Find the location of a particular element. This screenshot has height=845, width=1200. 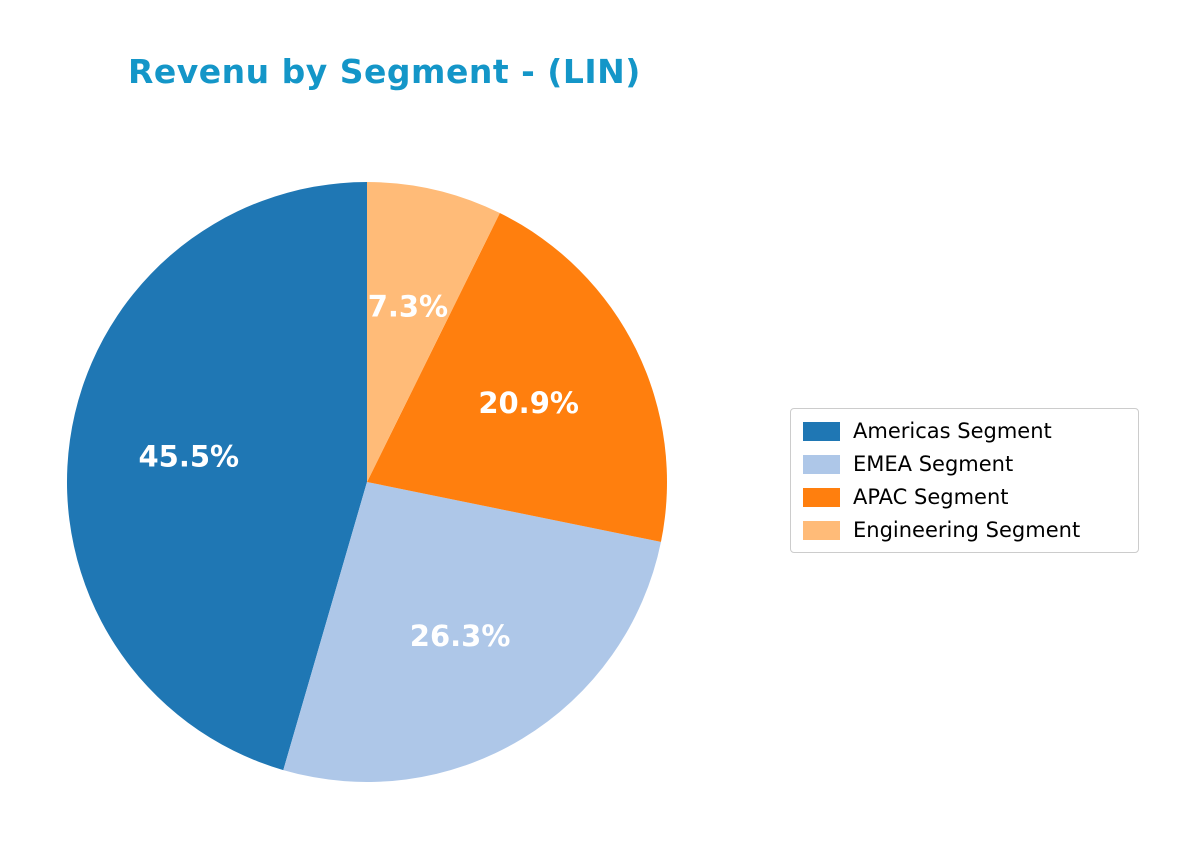

legend-label-apac: APAC Segment is located at coordinates (931, 497).